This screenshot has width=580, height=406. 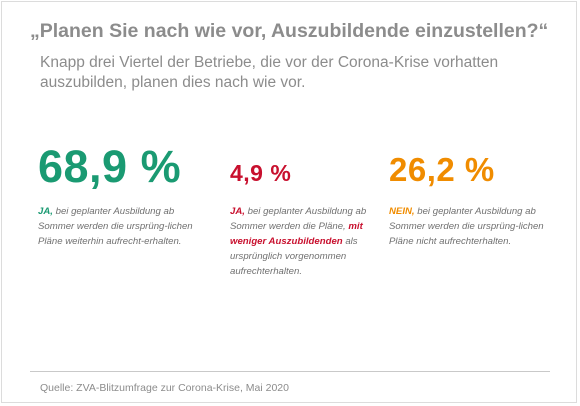 What do you see at coordinates (261, 173) in the screenshot?
I see `stat-value: 4,9 %` at bounding box center [261, 173].